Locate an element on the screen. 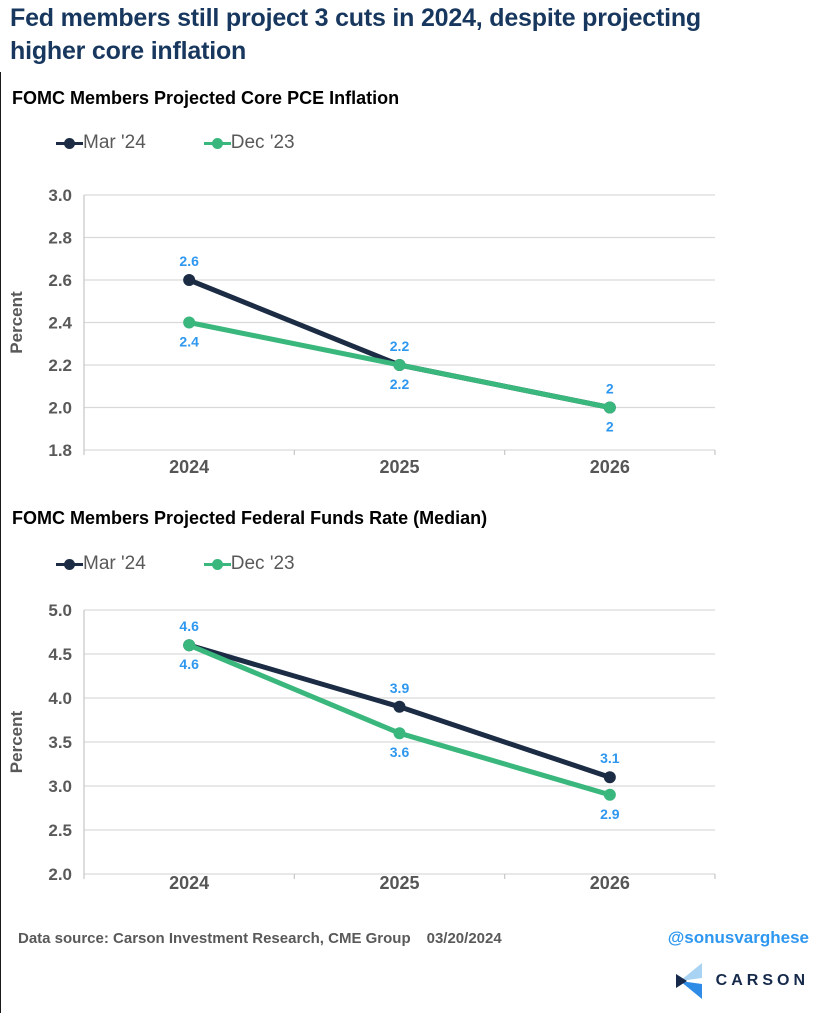  data-label: 3.6 is located at coordinates (400, 752).